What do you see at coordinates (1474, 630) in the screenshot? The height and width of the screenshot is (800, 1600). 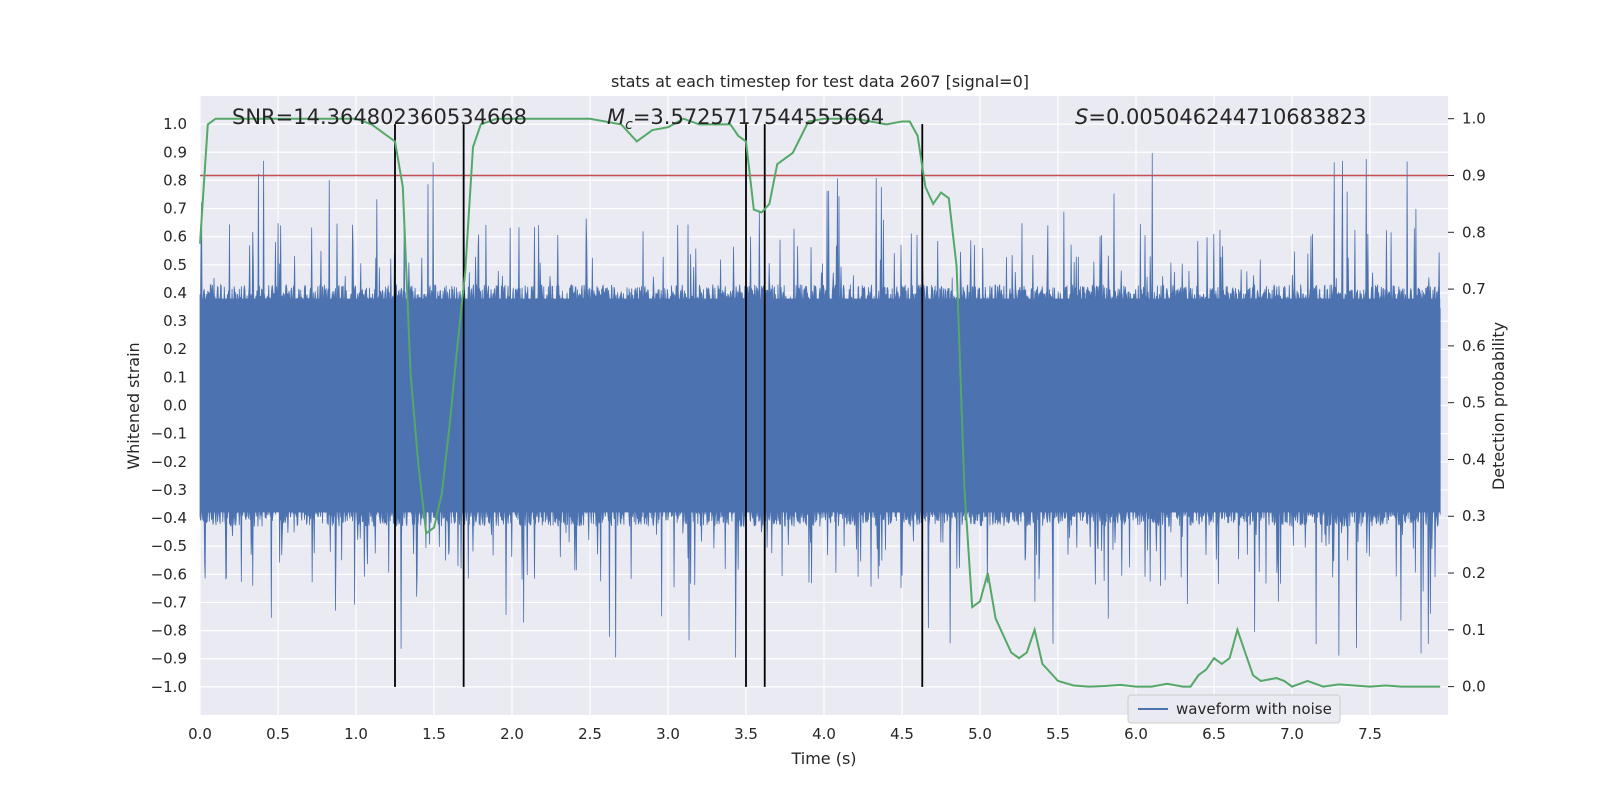 I see `y-right-tick-label: 0.1` at bounding box center [1474, 630].